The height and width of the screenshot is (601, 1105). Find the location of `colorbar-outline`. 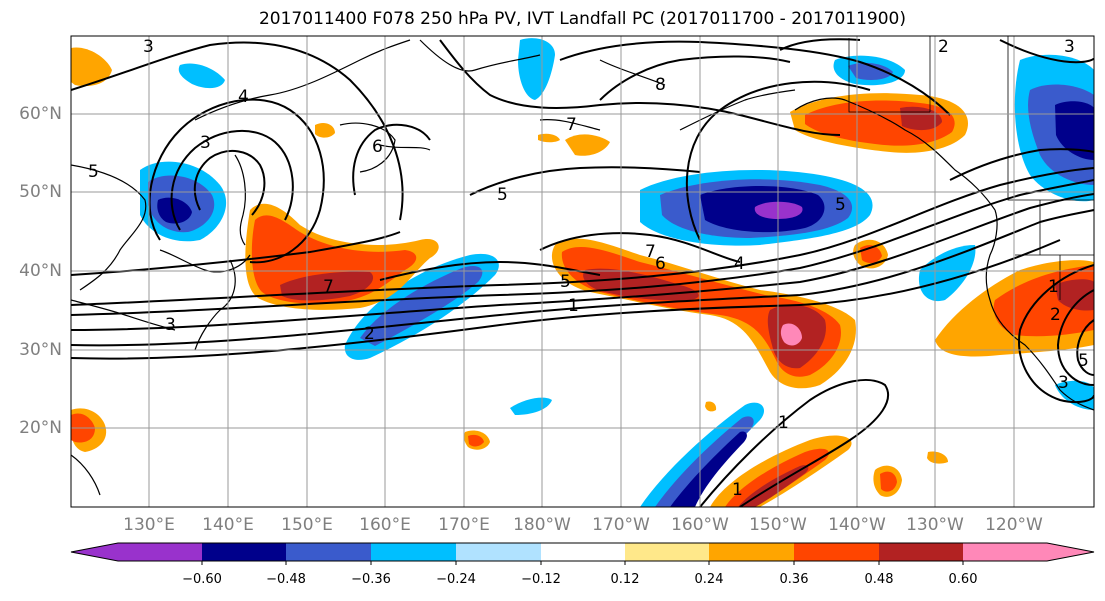

colorbar-outline is located at coordinates (582, 552).